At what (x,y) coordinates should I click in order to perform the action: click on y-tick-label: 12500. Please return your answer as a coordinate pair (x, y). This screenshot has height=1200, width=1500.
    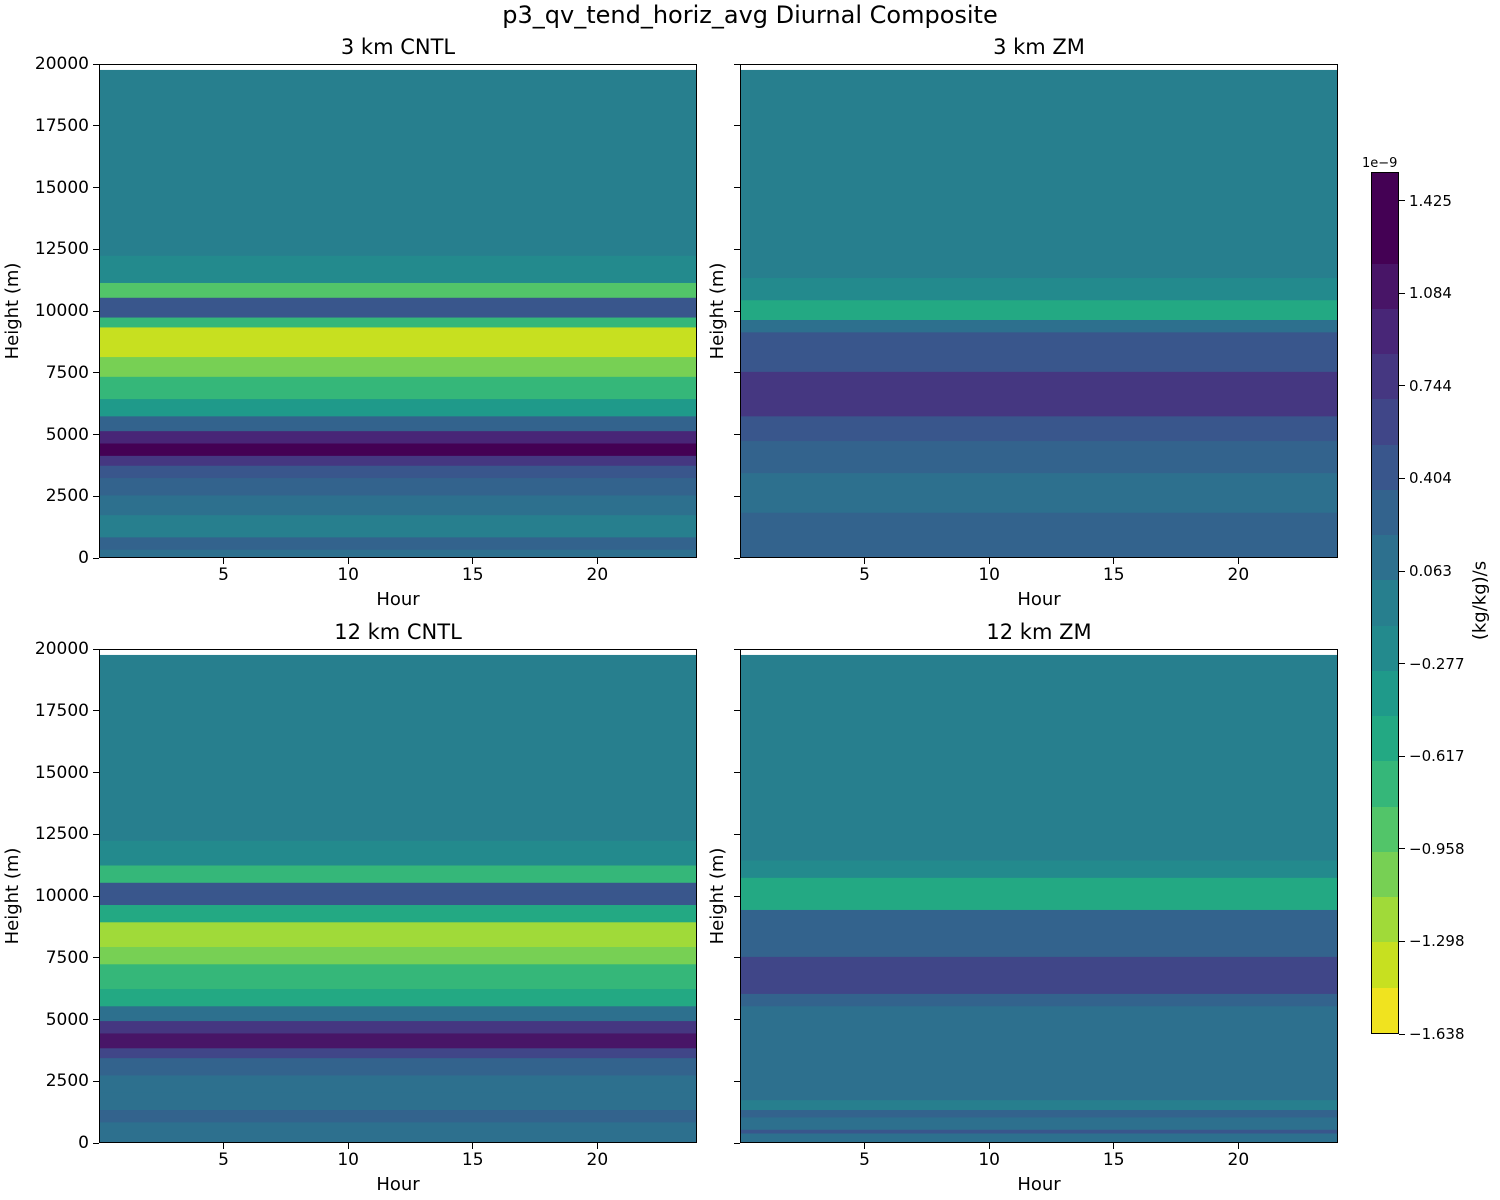
    Looking at the image, I should click on (61, 249).